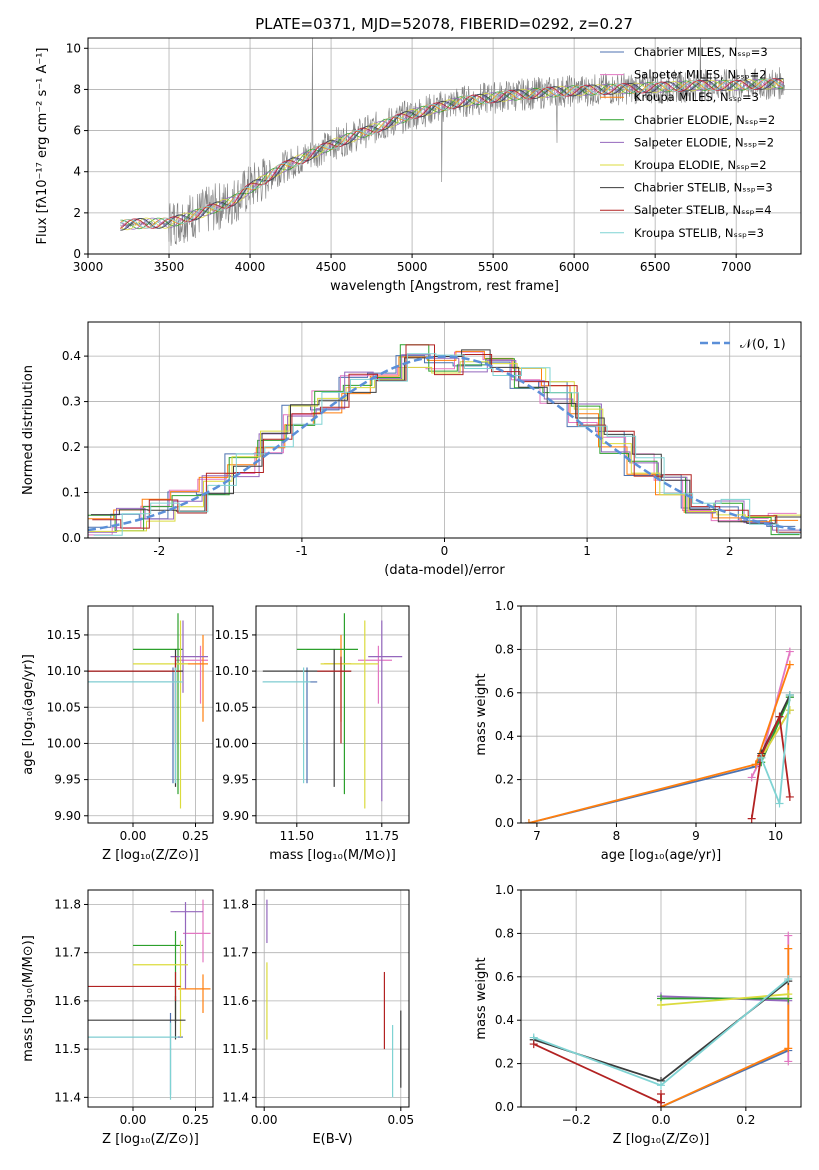 The height and width of the screenshot is (1170, 819). What do you see at coordinates (770, 766) in the screenshot?
I see `series-salpeter_stelib` at bounding box center [770, 766].